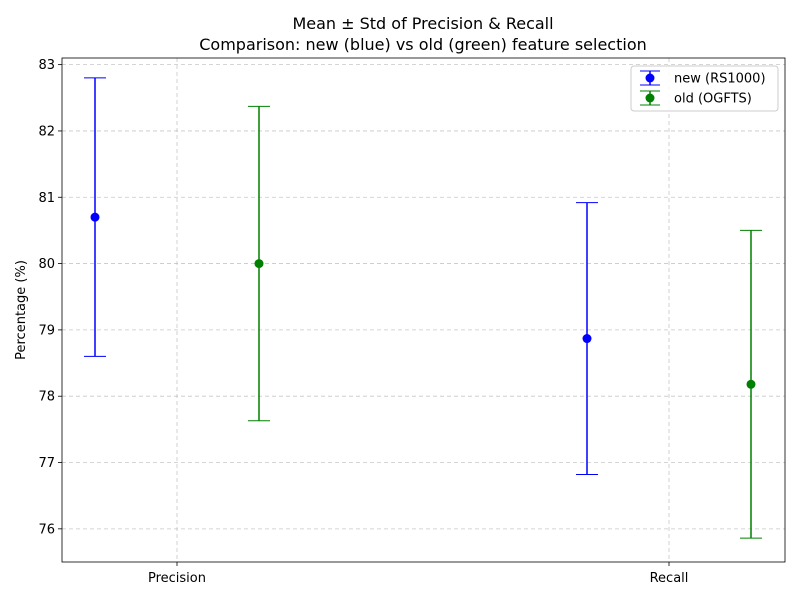  What do you see at coordinates (422, 23) in the screenshot?
I see `chart-title: Mean ± Std of Precision & Recall` at bounding box center [422, 23].